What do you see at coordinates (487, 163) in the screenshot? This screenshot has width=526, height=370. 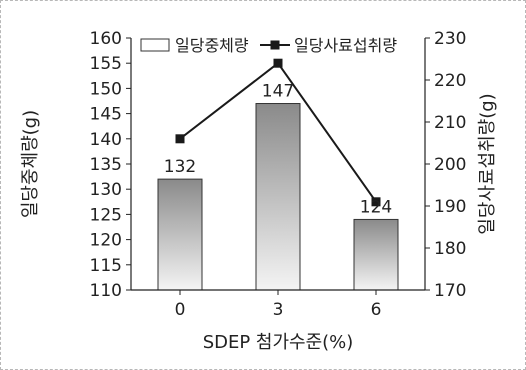 I see `y-axis-title-right: 일당사료섭취량(g)` at bounding box center [487, 163].